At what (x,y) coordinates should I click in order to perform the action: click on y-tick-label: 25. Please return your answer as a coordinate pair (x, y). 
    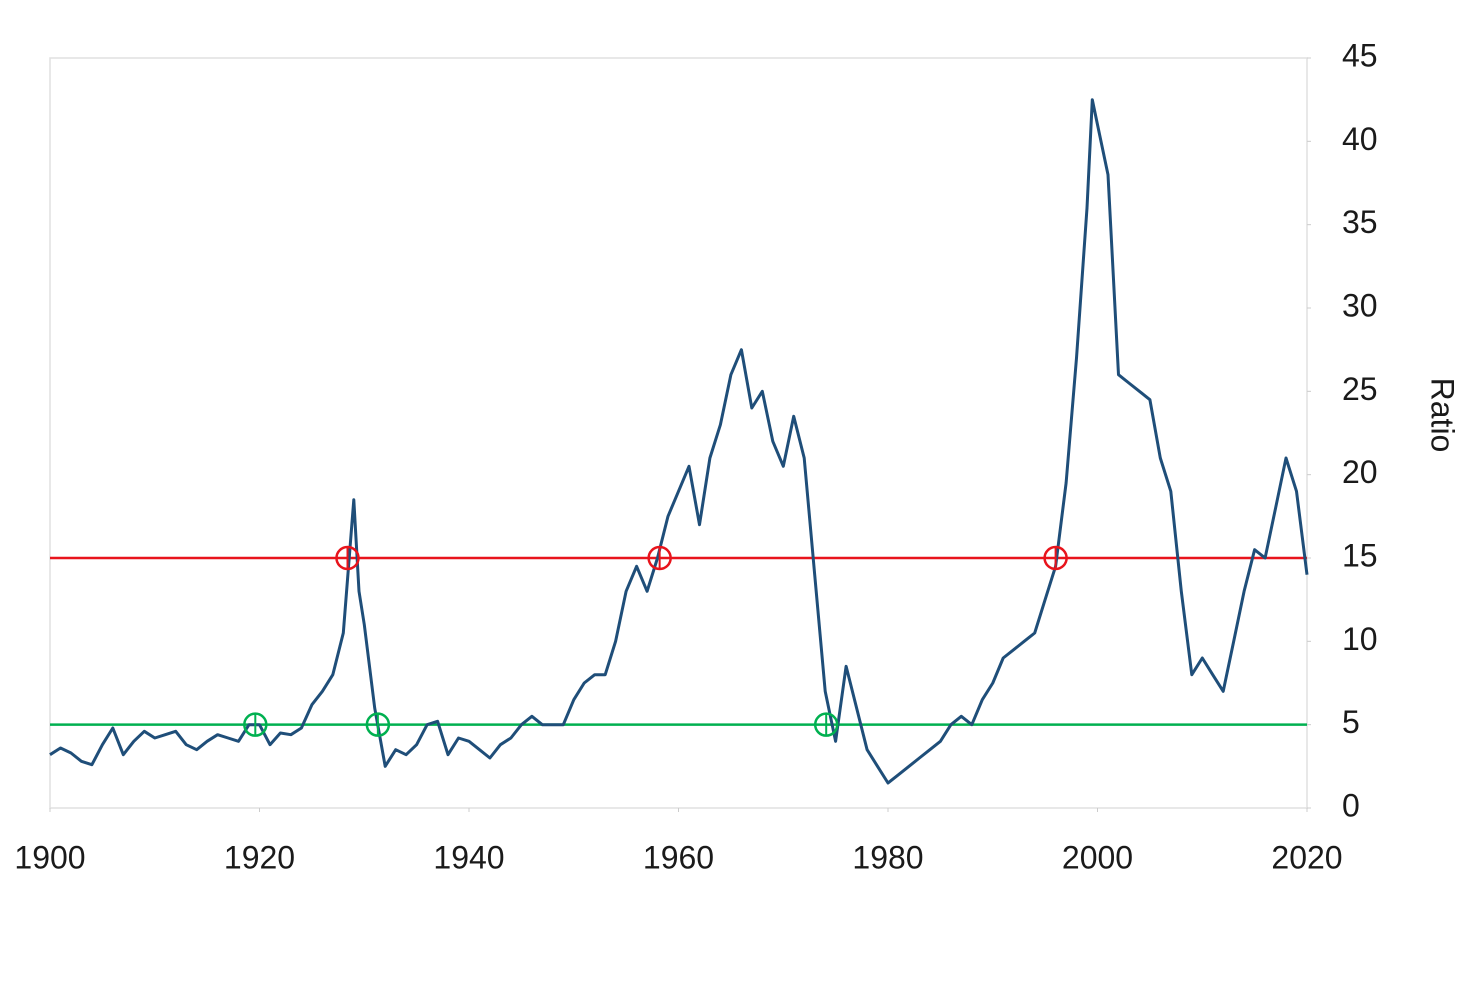
    Looking at the image, I should click on (1360, 389).